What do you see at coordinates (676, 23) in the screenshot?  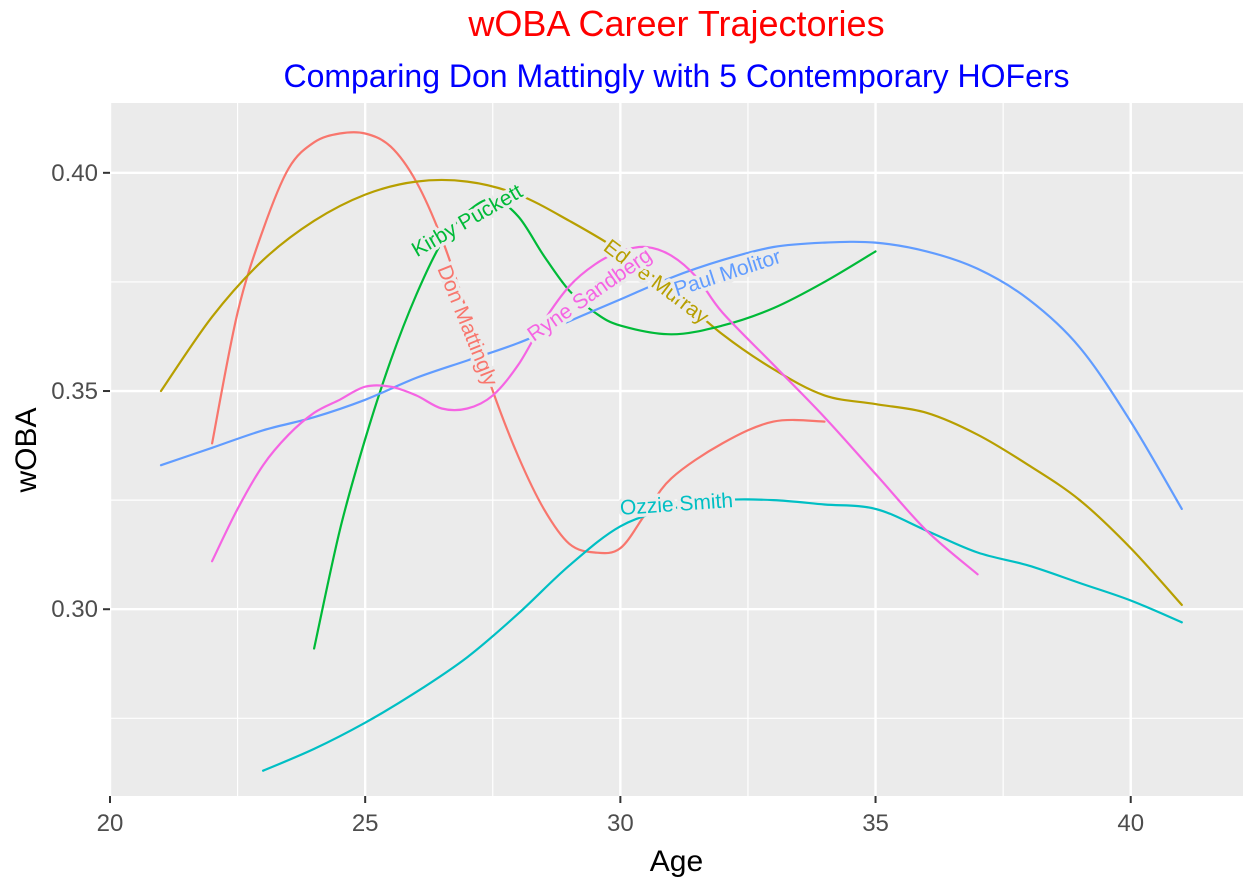 I see `chart-title: wOBA Career Trajectories` at bounding box center [676, 23].